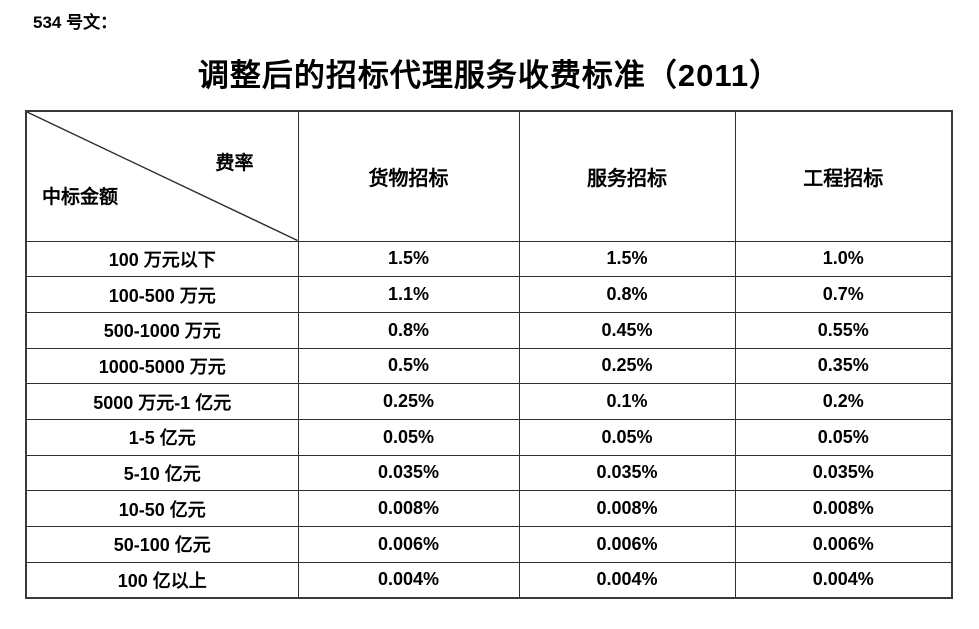 Image resolution: width=979 pixels, height=629 pixels. I want to click on rate-cell: 0.2%, so click(843, 401).